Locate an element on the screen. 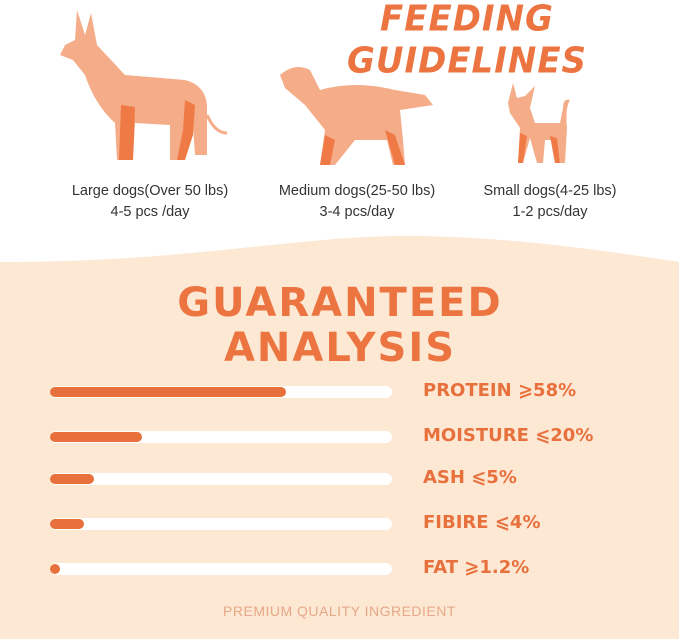  feeding-guidelines-title: FEEDING GUIDELINES is located at coordinates (467, 41).